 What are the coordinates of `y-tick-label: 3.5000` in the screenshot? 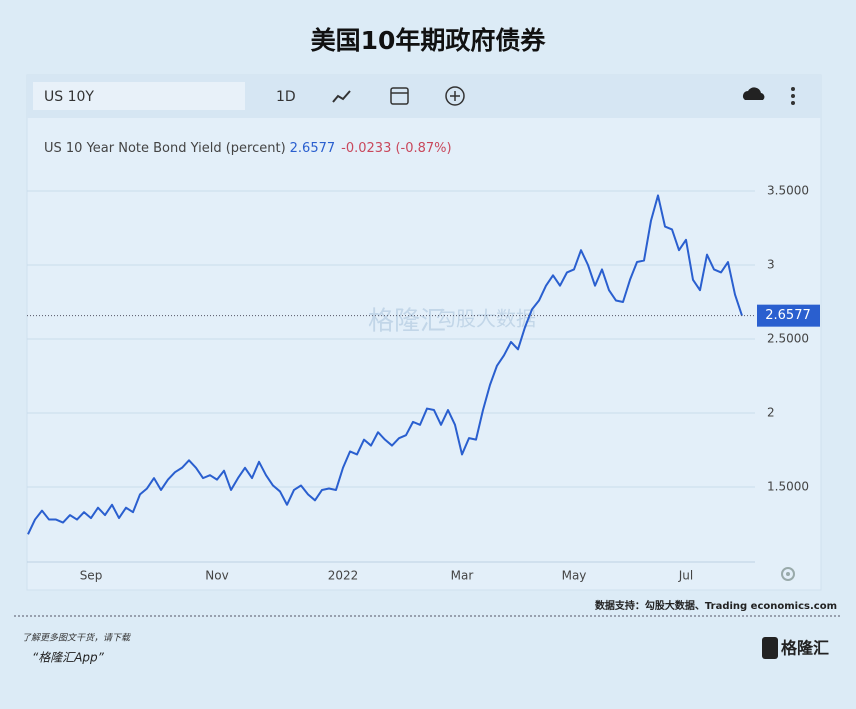 It's located at (788, 191).